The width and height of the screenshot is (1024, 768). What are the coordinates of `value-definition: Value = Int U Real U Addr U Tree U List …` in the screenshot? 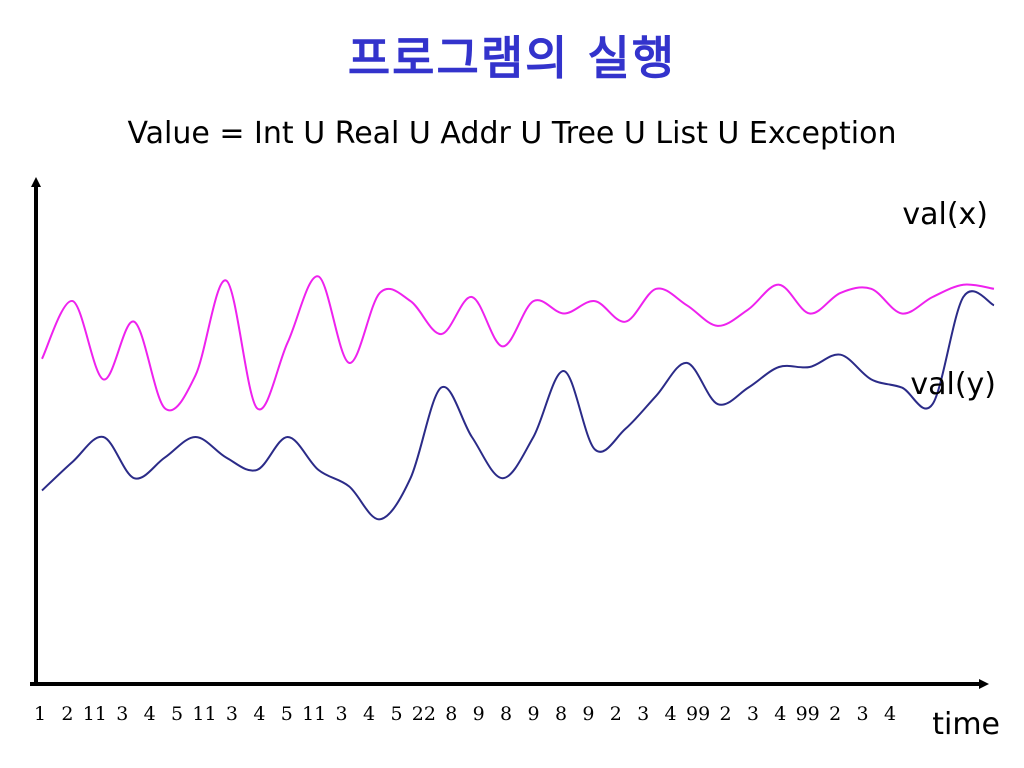 It's located at (512, 133).